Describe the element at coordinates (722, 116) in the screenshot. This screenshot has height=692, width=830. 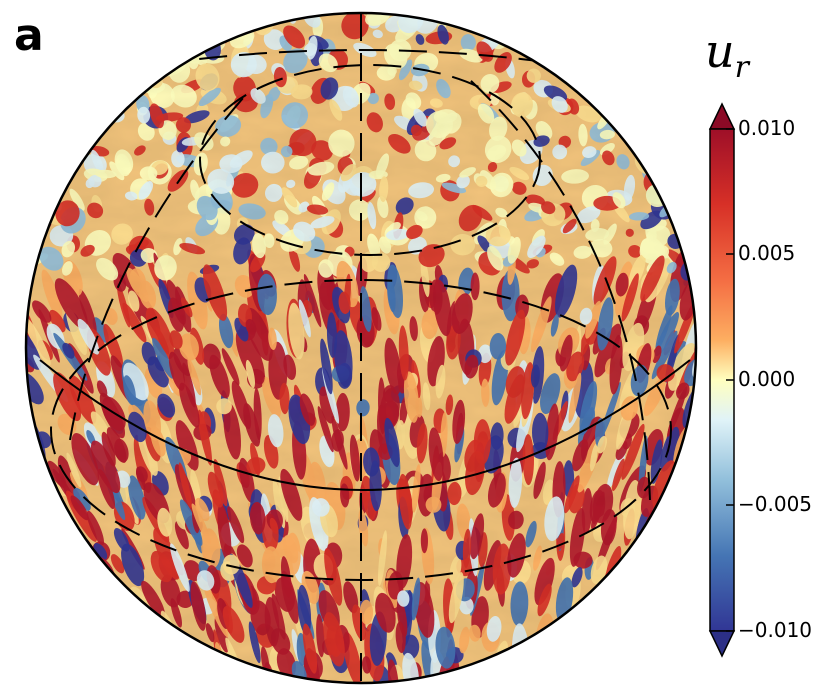
I see `colorbar-extend-top` at that location.